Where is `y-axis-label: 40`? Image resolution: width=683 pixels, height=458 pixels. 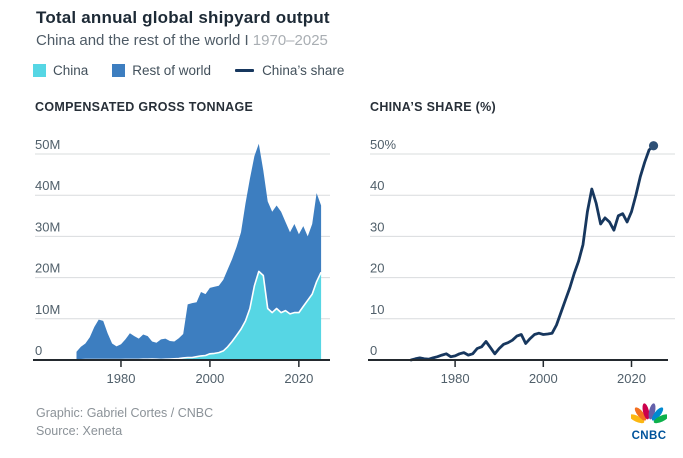 y-axis-label: 40 is located at coordinates (377, 185).